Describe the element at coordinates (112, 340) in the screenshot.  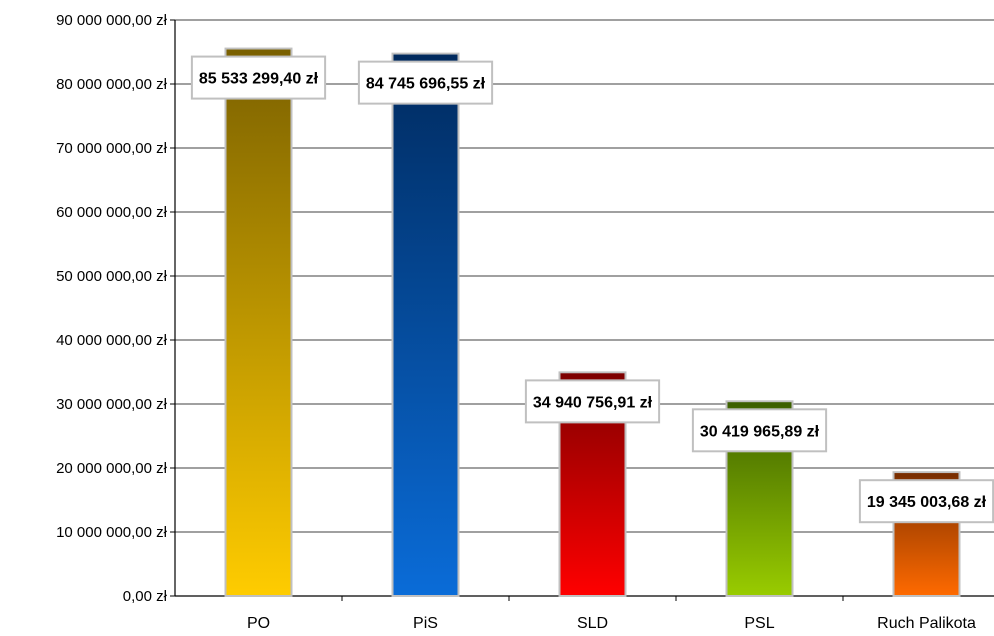
I see `y-tick-label: 40 000 000,00 zł` at that location.